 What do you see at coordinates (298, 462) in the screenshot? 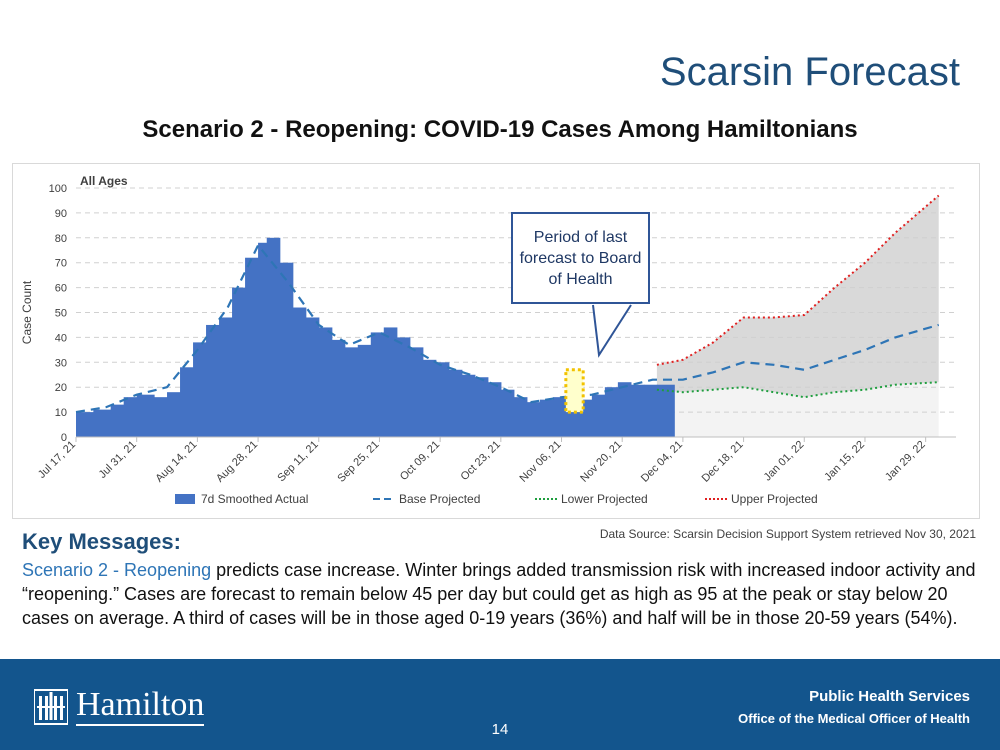
I see `x-tick-label: Sep 11, 21` at bounding box center [298, 462].